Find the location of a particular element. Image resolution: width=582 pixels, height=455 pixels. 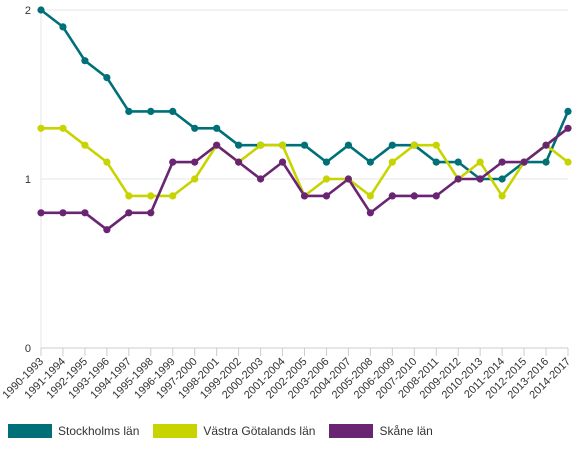

legend-item-1: Västra Götalands län is located at coordinates (234, 431).